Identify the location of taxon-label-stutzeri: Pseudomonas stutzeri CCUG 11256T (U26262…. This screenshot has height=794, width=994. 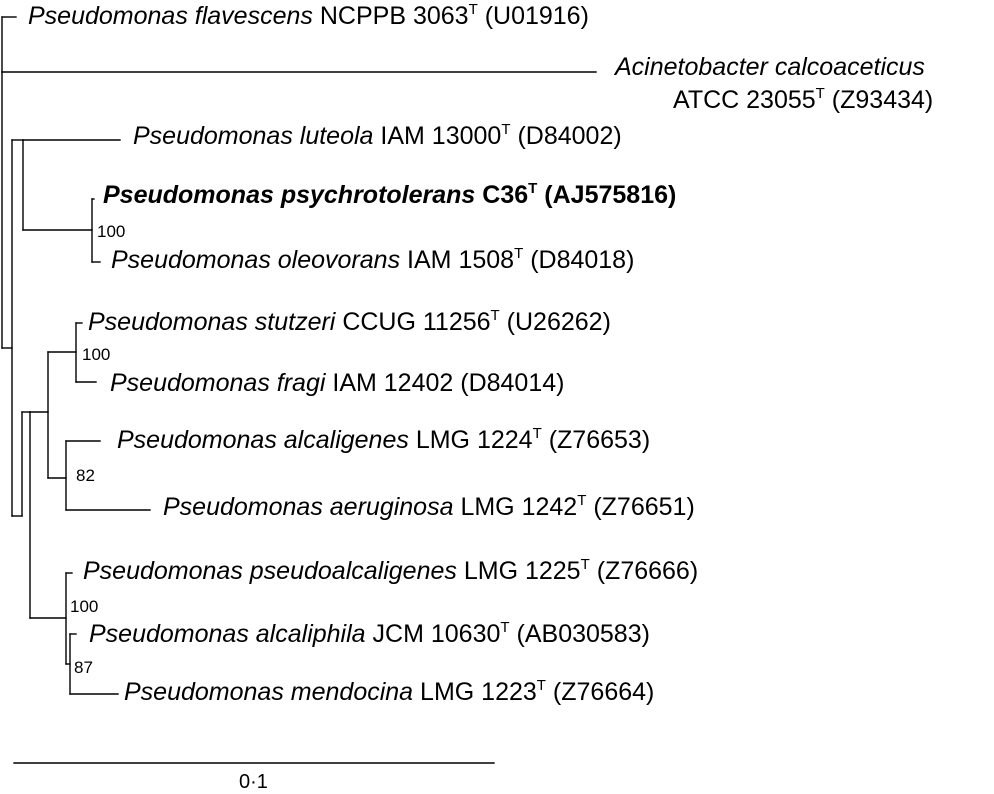
(349, 321).